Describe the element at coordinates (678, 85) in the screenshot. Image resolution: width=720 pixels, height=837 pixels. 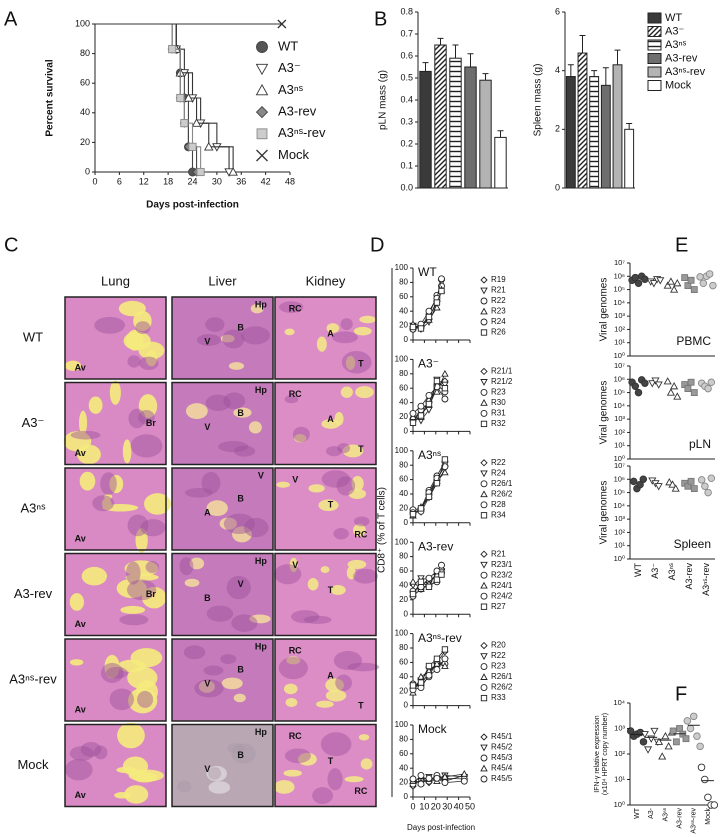
I see `legend-label: Mock` at that location.